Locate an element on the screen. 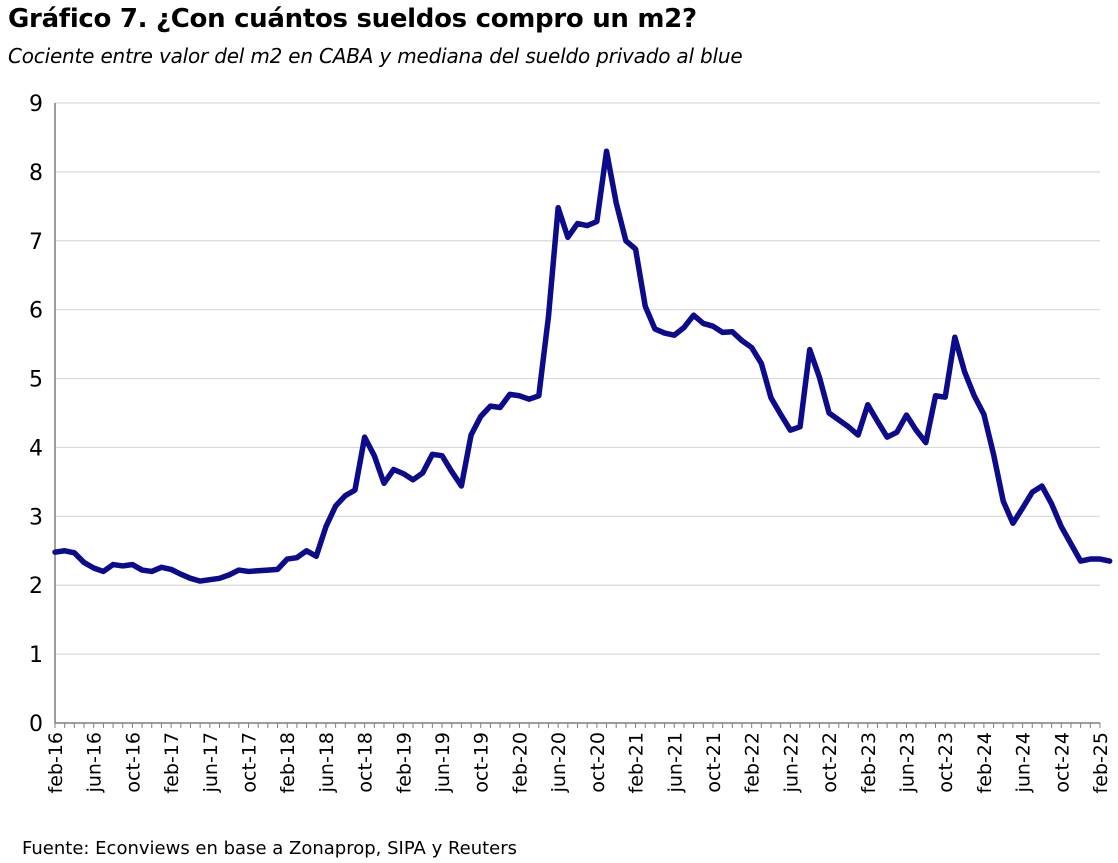  y-tick-label: 9 is located at coordinates (36, 104).